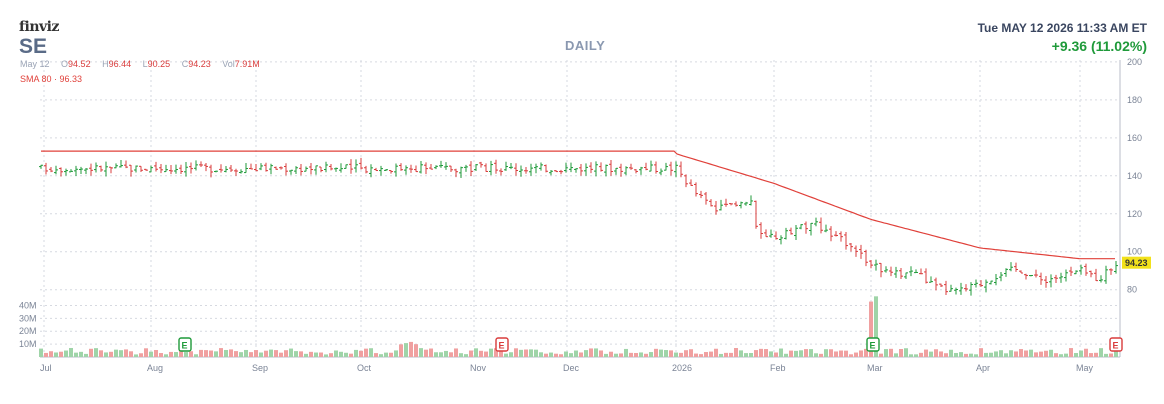 Image resolution: width=1164 pixels, height=404 pixels. I want to click on volume-tick-label: 40M, so click(28, 305).